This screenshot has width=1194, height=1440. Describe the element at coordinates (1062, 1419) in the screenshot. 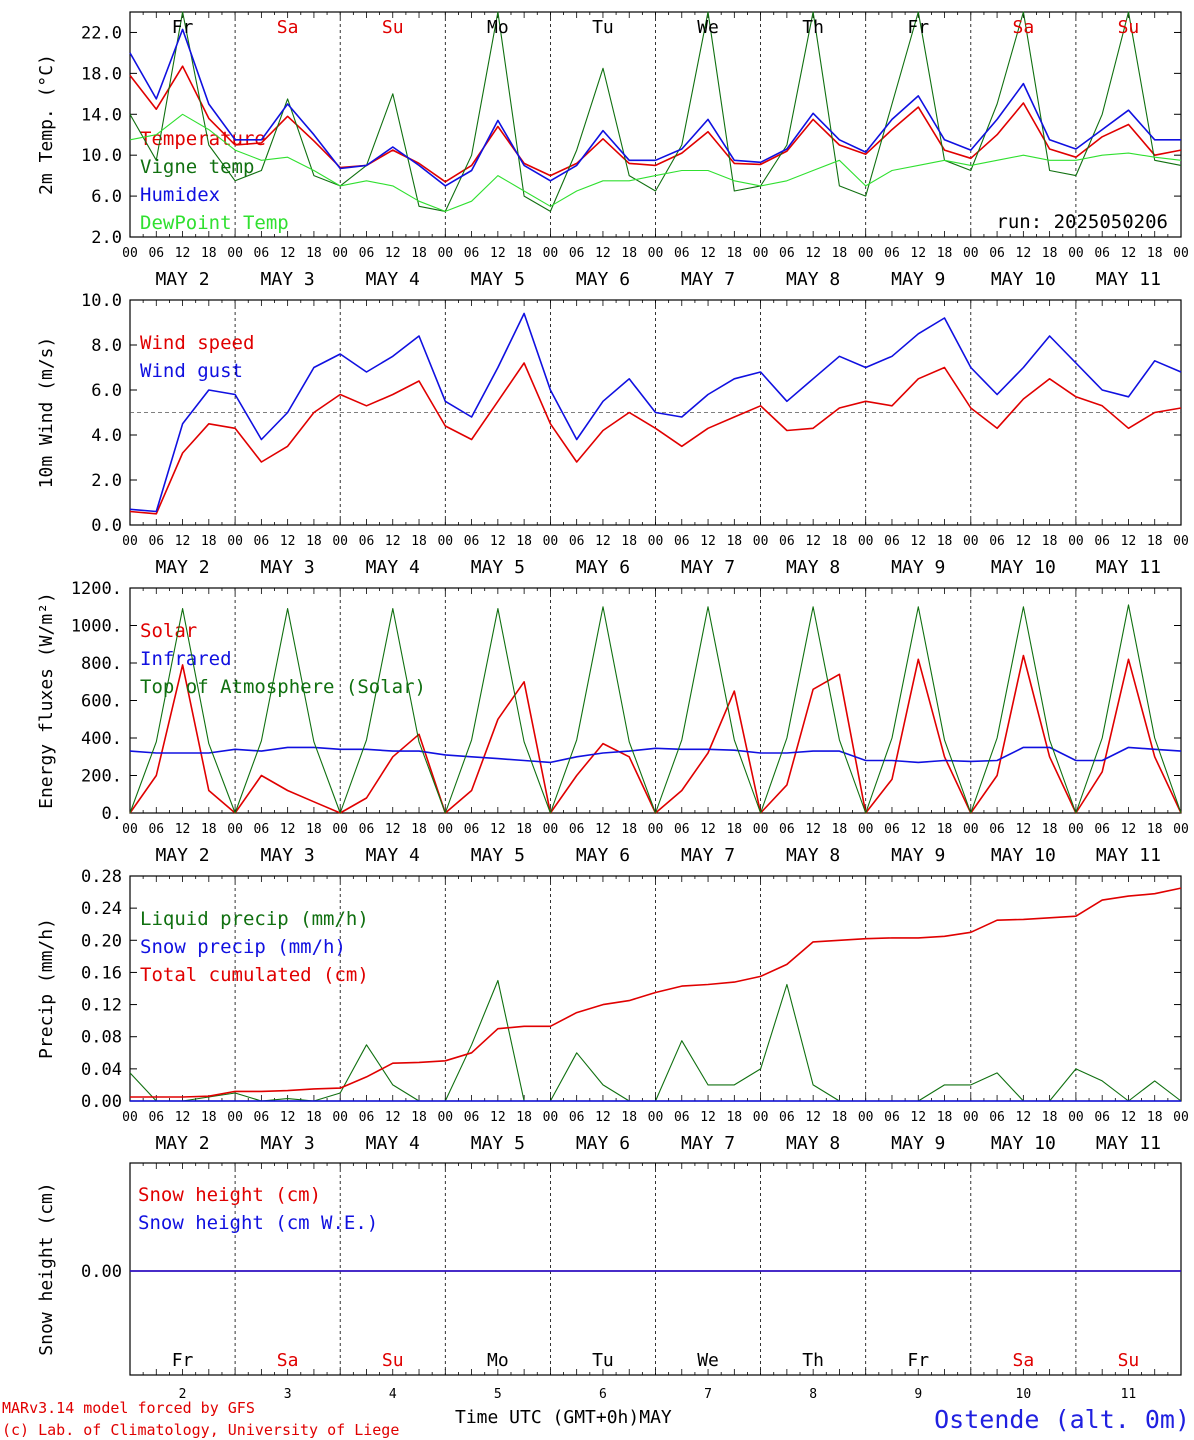

I see `station-name: Ostende (alt. 0m)` at that location.